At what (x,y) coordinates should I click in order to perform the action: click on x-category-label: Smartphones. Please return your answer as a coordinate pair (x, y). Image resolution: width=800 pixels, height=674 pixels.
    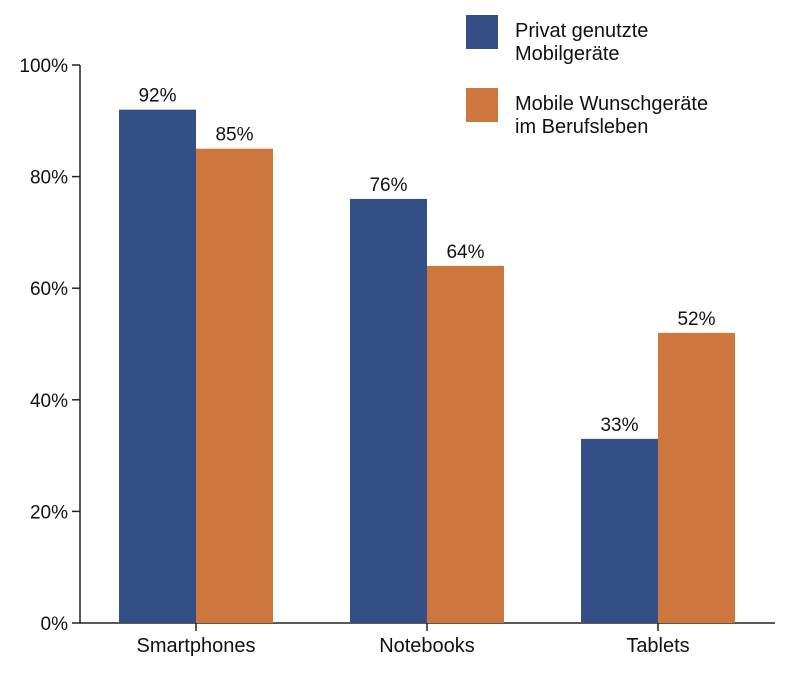
    Looking at the image, I should click on (196, 646).